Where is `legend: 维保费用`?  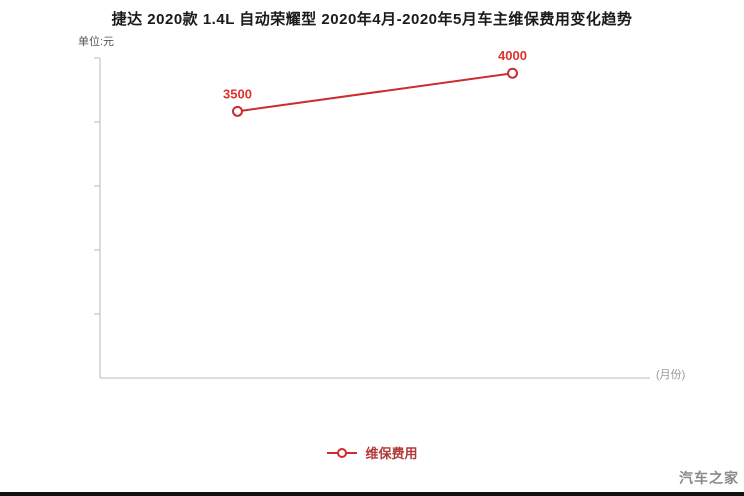
legend: 维保费用 is located at coordinates (372, 452).